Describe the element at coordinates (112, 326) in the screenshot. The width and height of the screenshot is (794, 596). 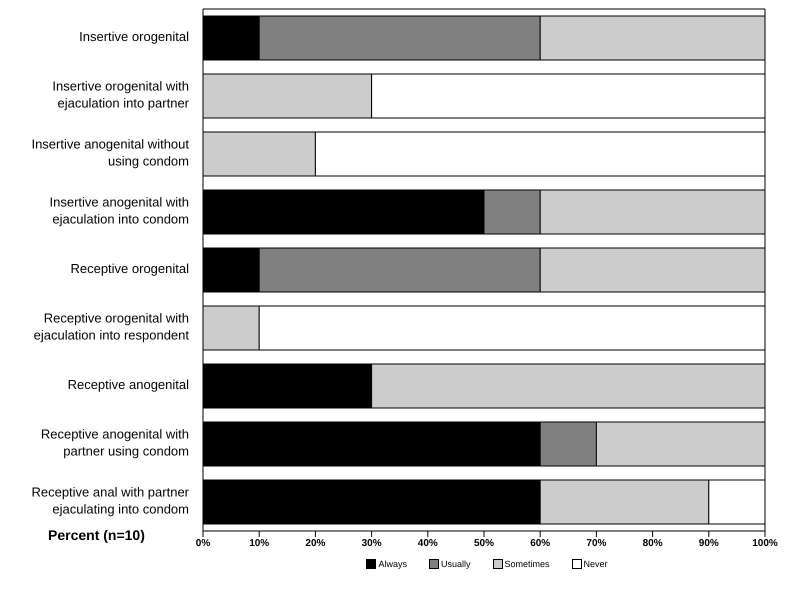
I see `y-tick-label: Receptive orogenital with ejaculation into respondent` at that location.